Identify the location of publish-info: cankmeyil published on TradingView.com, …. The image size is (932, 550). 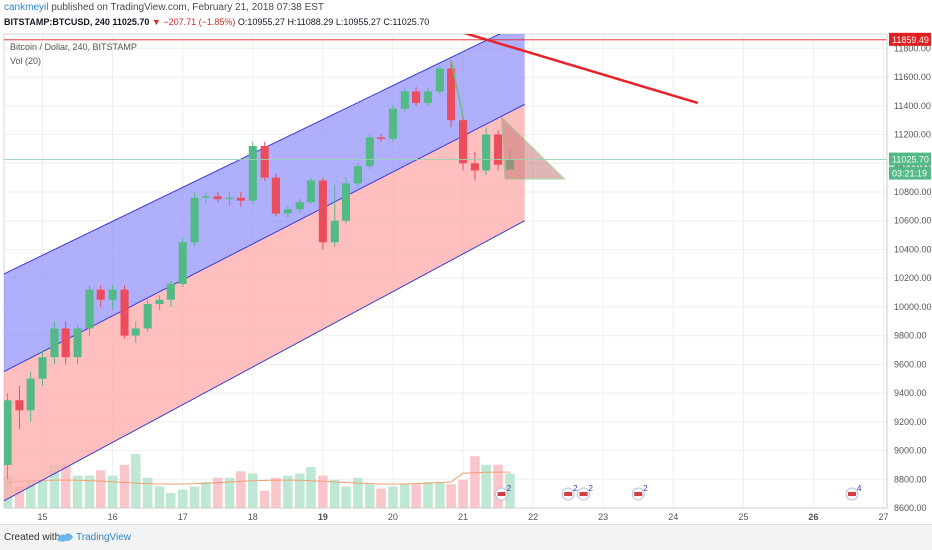
(164, 7).